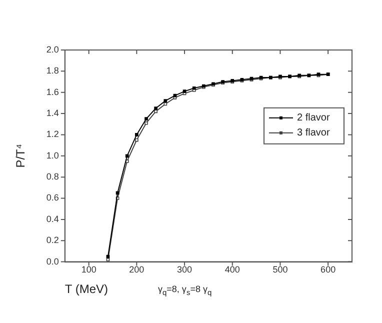 Image resolution: width=382 pixels, height=323 pixels. What do you see at coordinates (52, 91) in the screenshot?
I see `y-tick-label: 1.6` at bounding box center [52, 91].